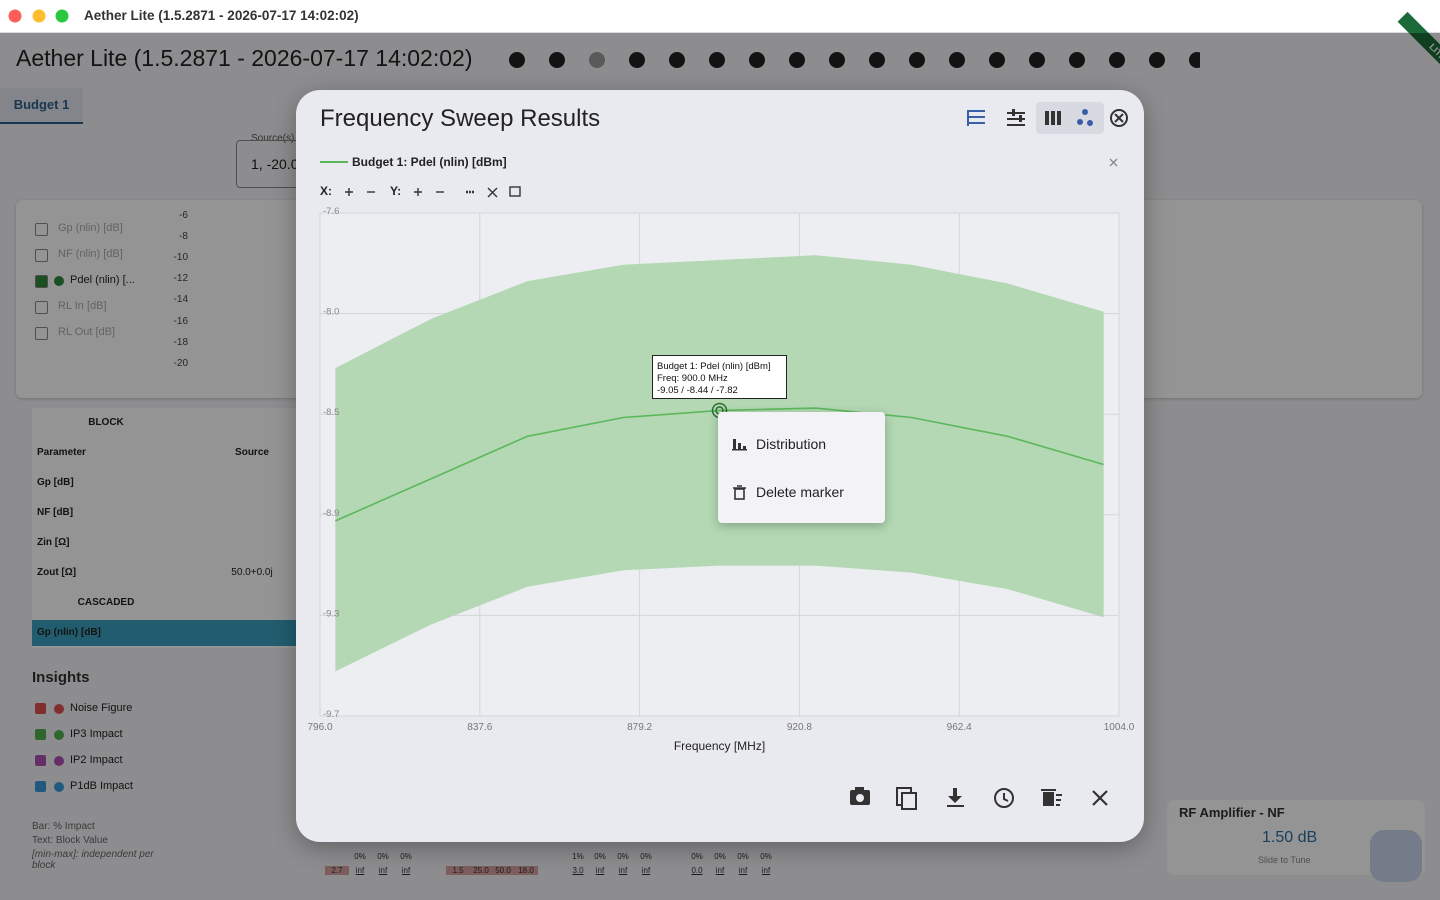 The image size is (1440, 900). Describe the element at coordinates (180, 321) in the screenshot. I see `mini-y-tick: -16` at that location.